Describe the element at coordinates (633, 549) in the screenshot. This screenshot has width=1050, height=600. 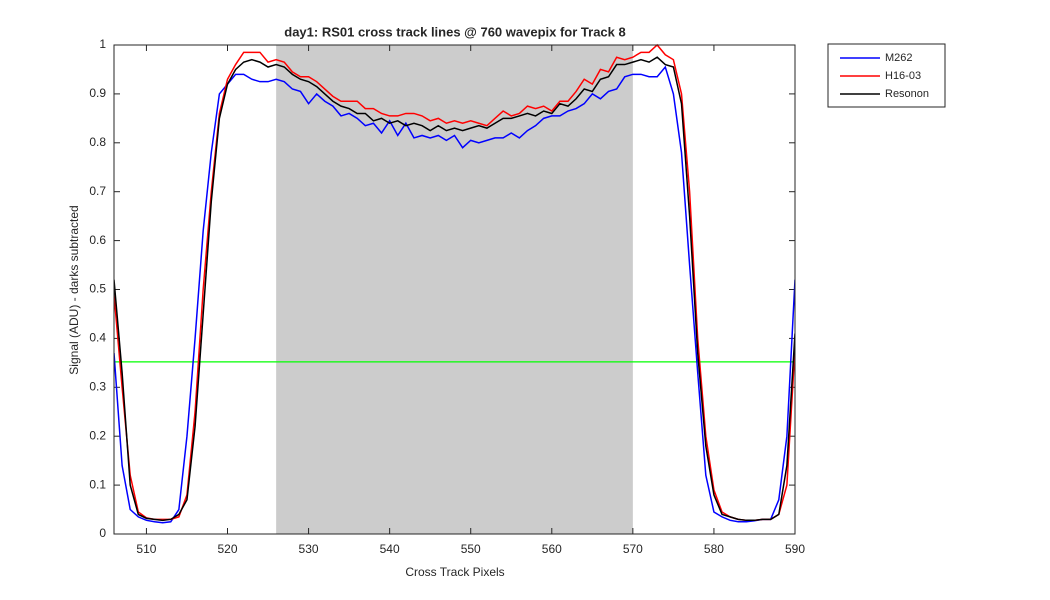
I see `x-tick-label: 570` at that location.